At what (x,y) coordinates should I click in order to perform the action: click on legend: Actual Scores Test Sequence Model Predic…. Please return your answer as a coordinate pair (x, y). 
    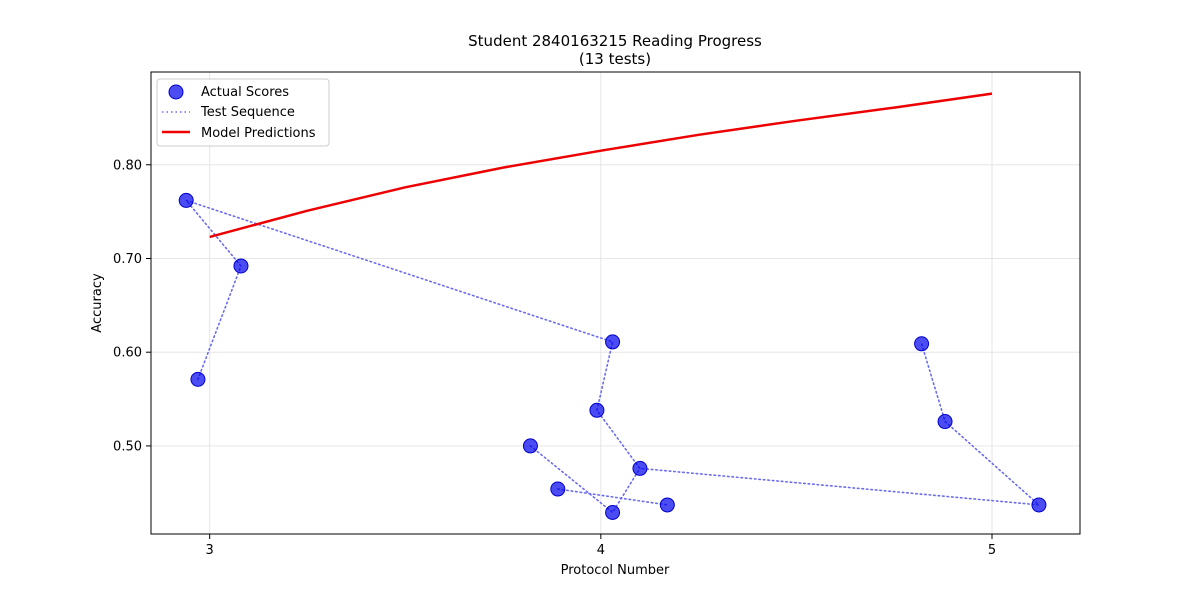
    Looking at the image, I should click on (243, 112).